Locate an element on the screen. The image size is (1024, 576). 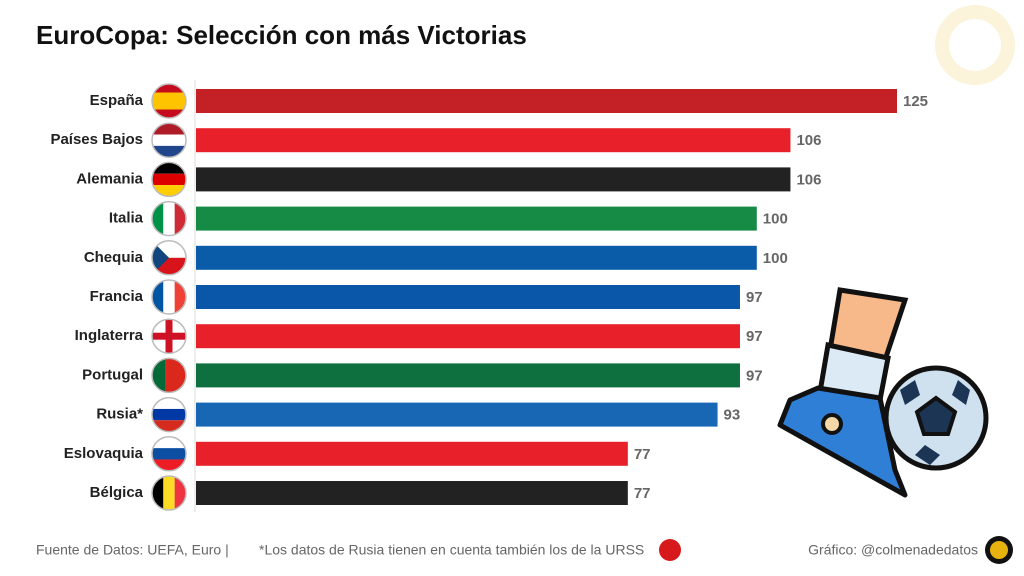
y-tick-label: Países Bajos is located at coordinates (96, 139).